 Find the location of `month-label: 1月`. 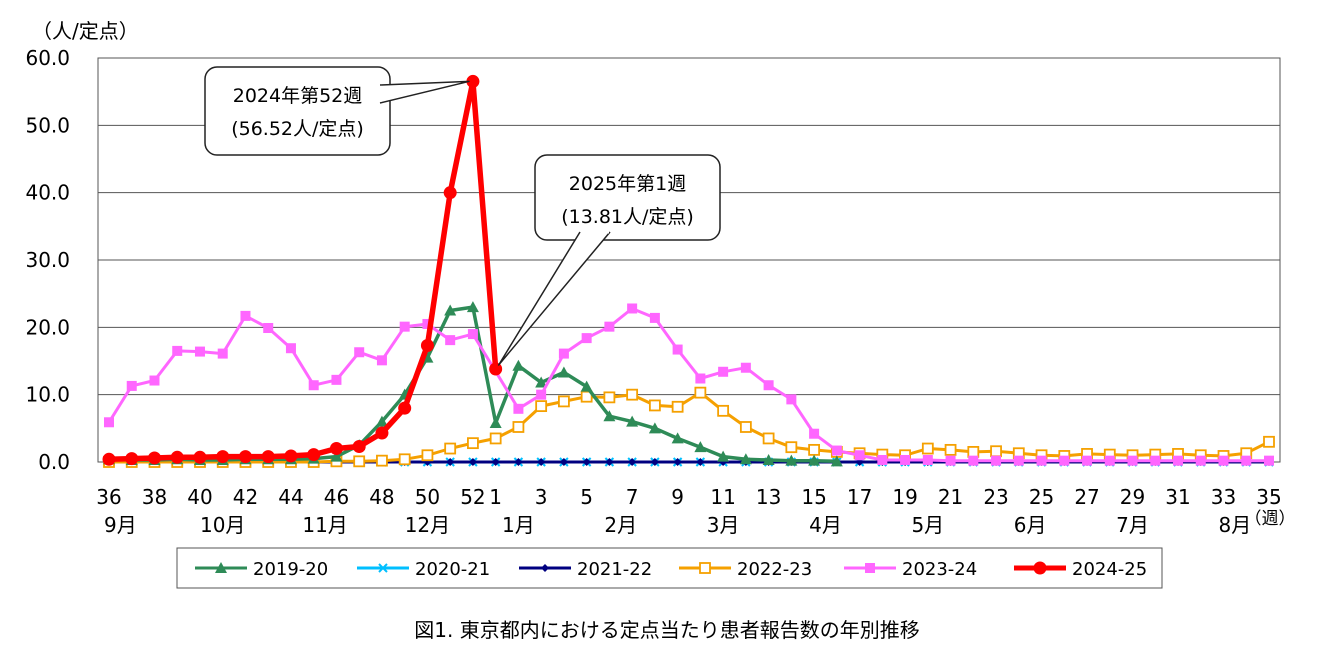

month-label: 1月 is located at coordinates (518, 525).